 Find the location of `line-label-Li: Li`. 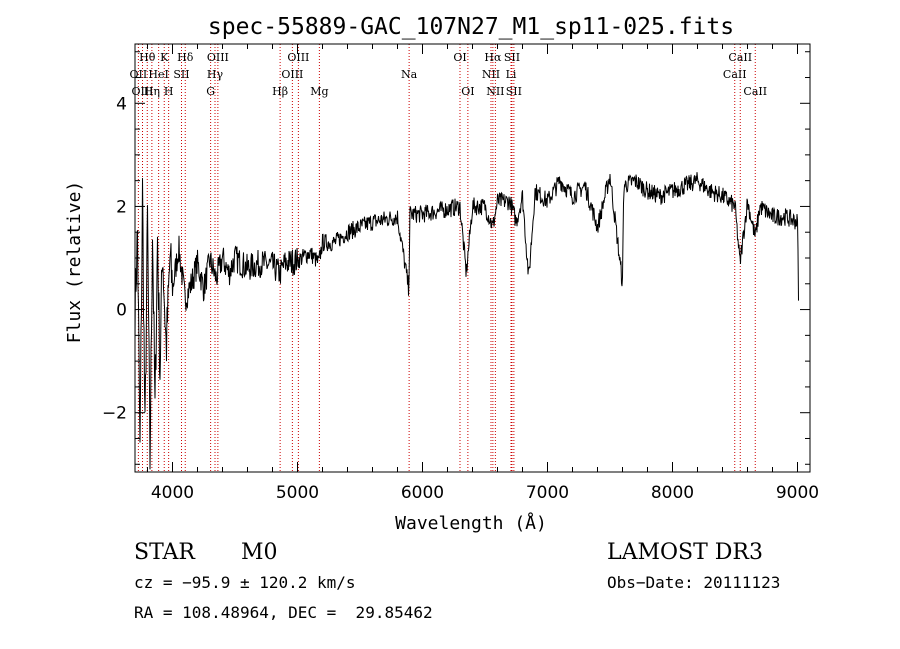

line-label-Li: Li is located at coordinates (511, 74).